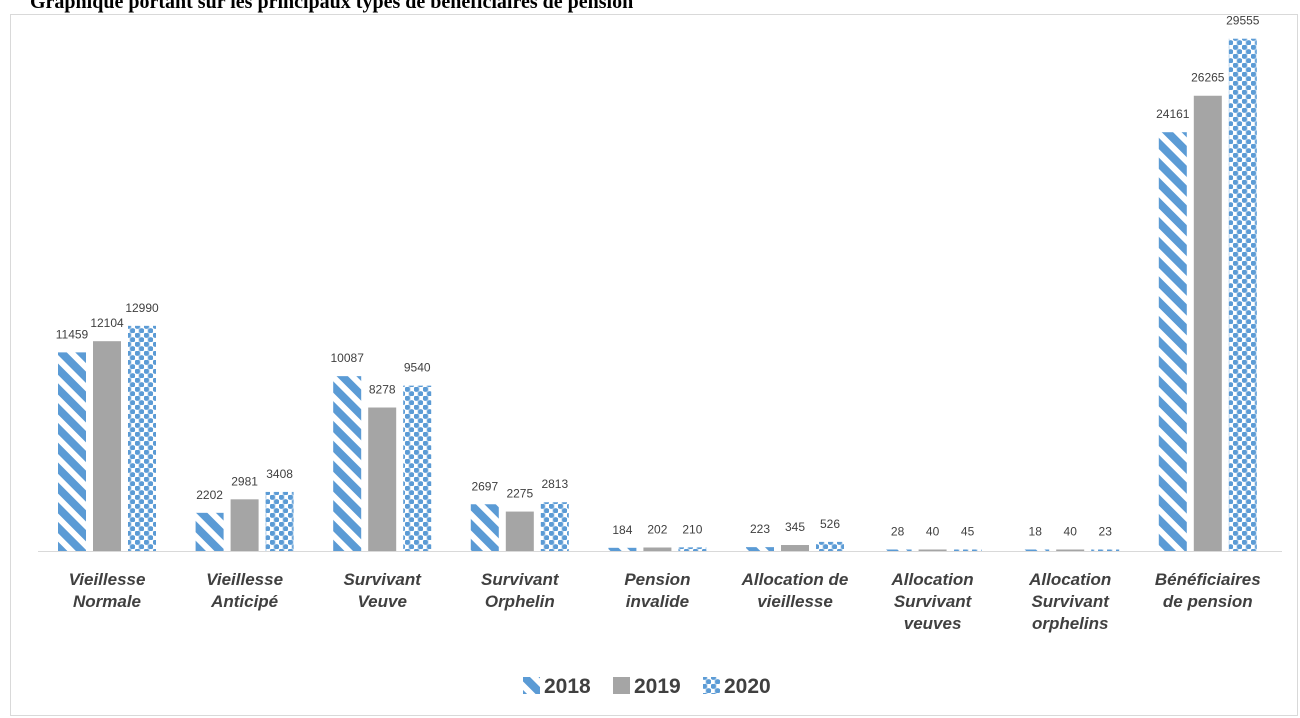  Describe the element at coordinates (1173, 114) in the screenshot. I see `value-label-2018-9: 24161` at that location.